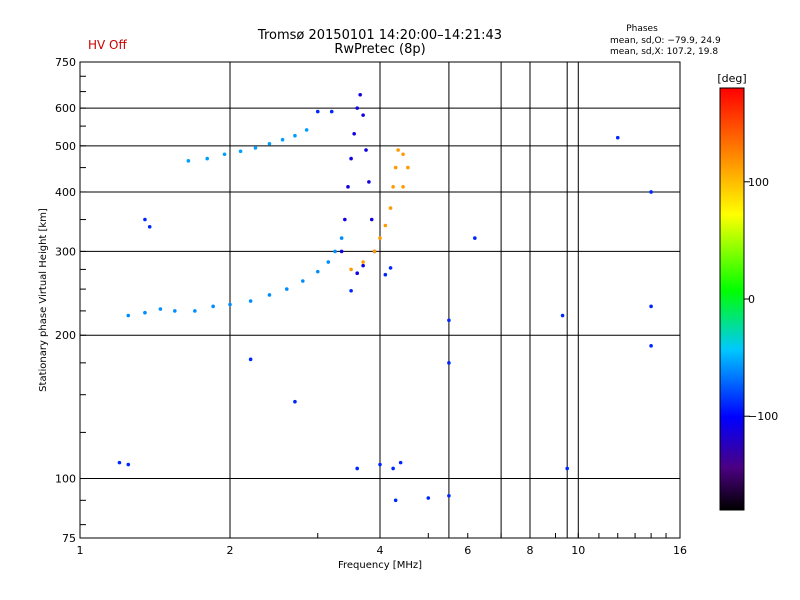  Describe the element at coordinates (65, 62) in the screenshot. I see `y-tick-label: 750` at that location.